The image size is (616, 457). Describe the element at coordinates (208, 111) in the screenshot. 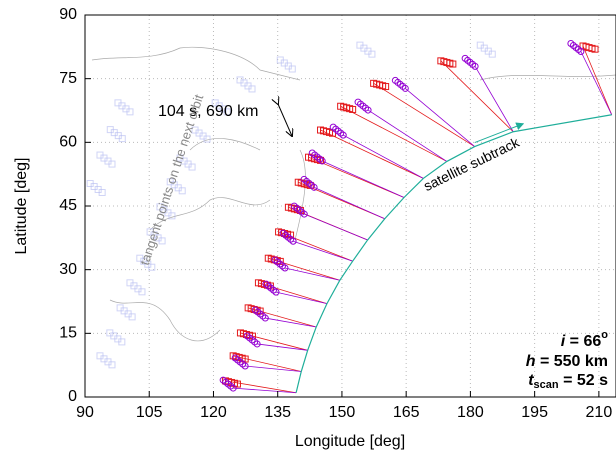

I see `separation-label: 104 s, 690 km` at that location.